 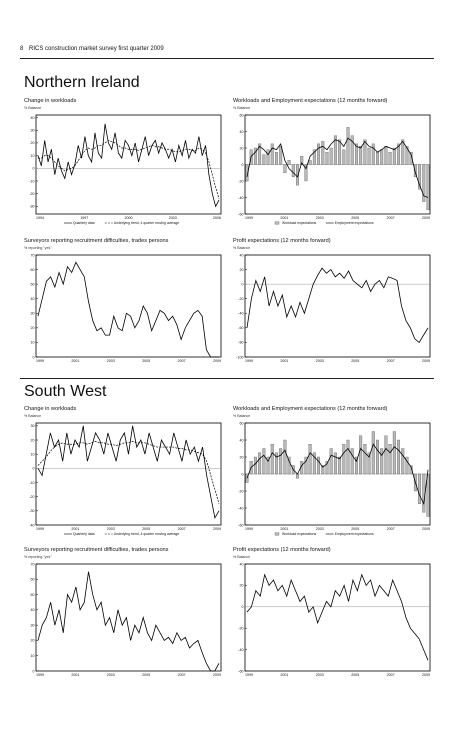 What do you see at coordinates (240, 525) in the screenshot?
I see `y-tick-label: -60` at bounding box center [240, 525].